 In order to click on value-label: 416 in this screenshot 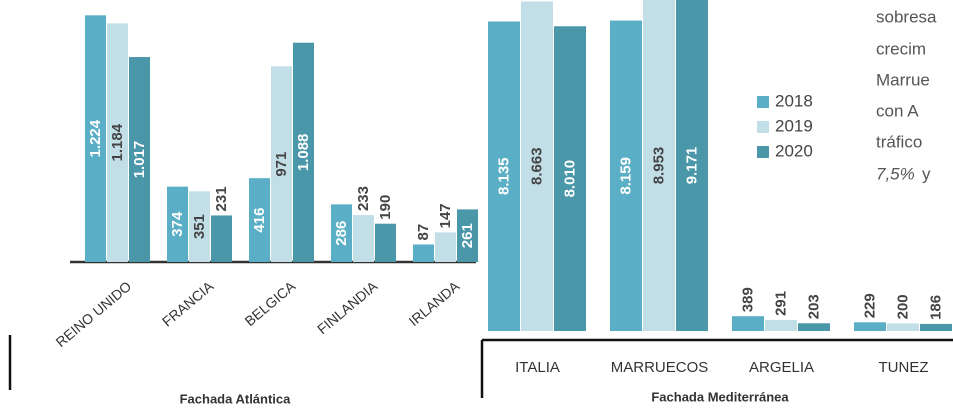, I will do `click(259, 220)`.